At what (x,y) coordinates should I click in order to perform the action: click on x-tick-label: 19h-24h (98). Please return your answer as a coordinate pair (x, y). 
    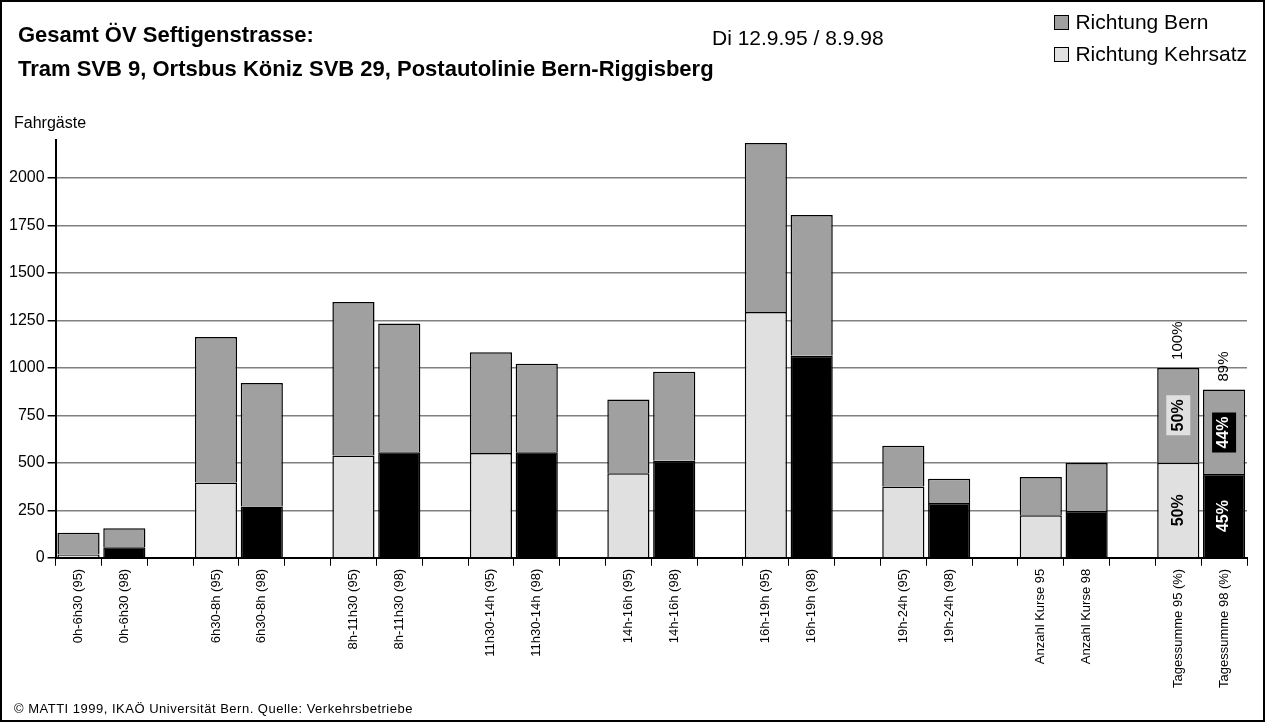
    Looking at the image, I should click on (948, 606).